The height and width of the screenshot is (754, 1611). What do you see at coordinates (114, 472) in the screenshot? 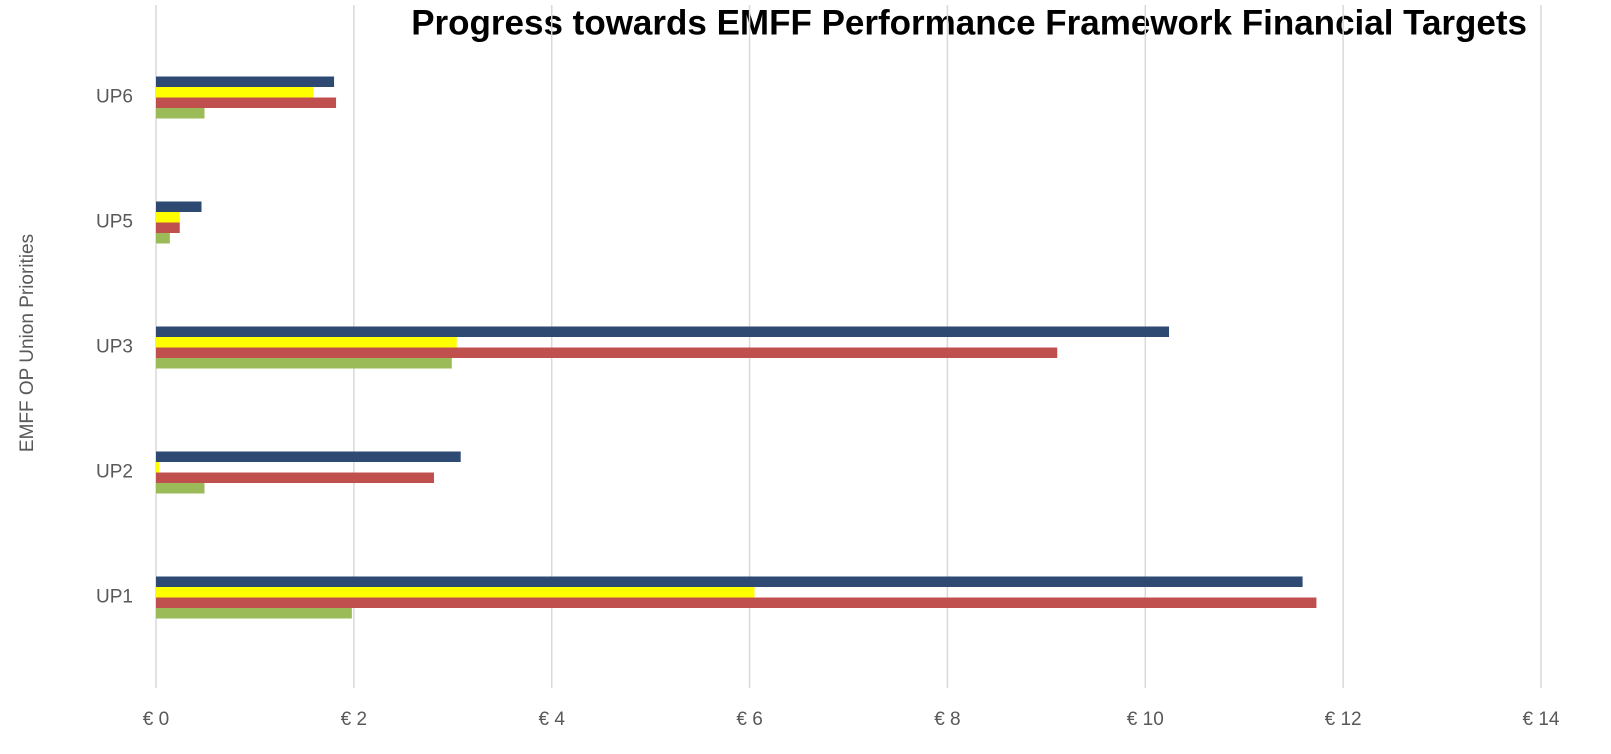
I see `y-tick-label: UP2` at bounding box center [114, 472].